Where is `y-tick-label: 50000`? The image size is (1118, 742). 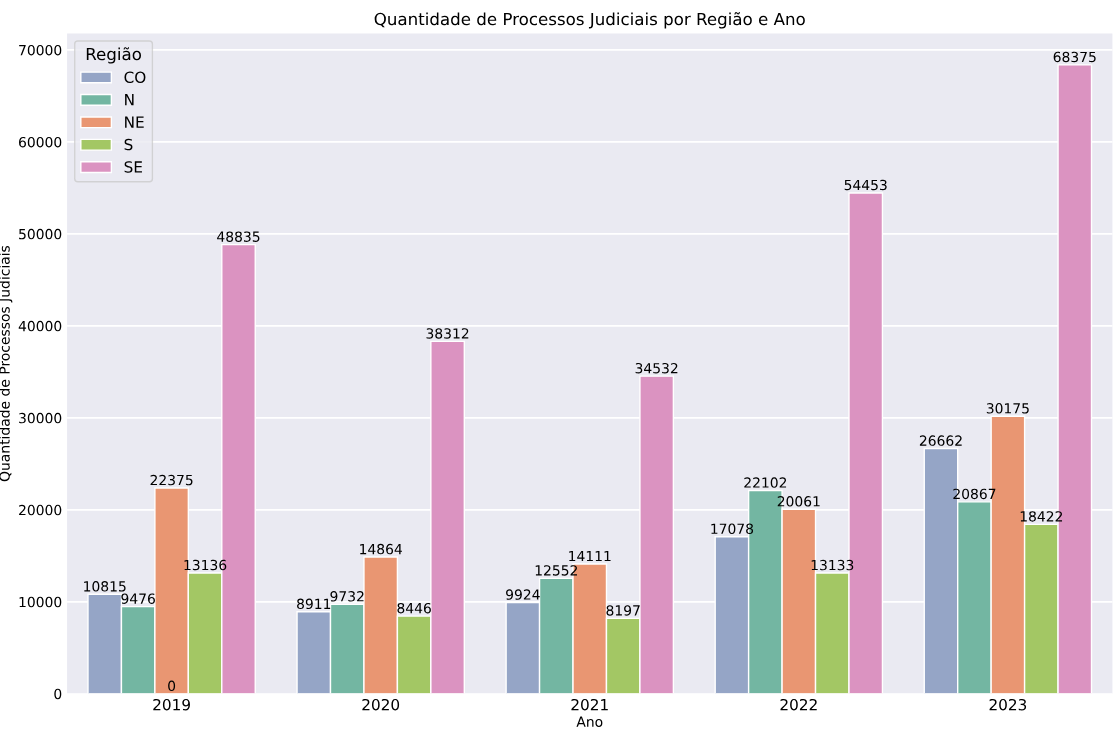 y-tick-label: 50000 is located at coordinates (40, 234).